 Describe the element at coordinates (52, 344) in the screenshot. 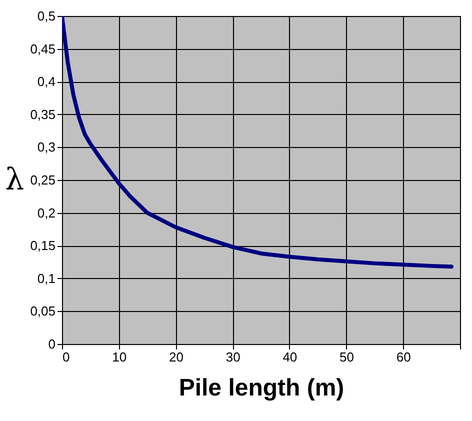

I see `y-tick-label: 0` at that location.